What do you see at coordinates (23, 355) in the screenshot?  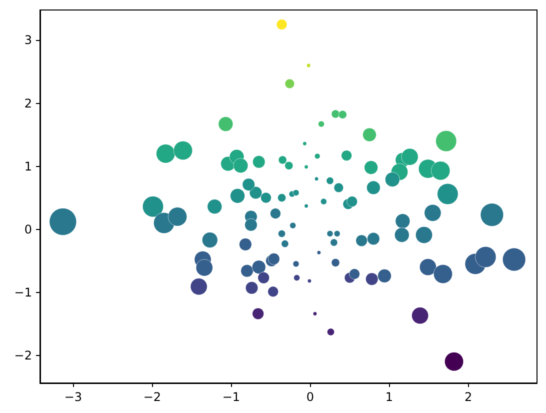 I see `y-tick-label: −2` at bounding box center [23, 355].